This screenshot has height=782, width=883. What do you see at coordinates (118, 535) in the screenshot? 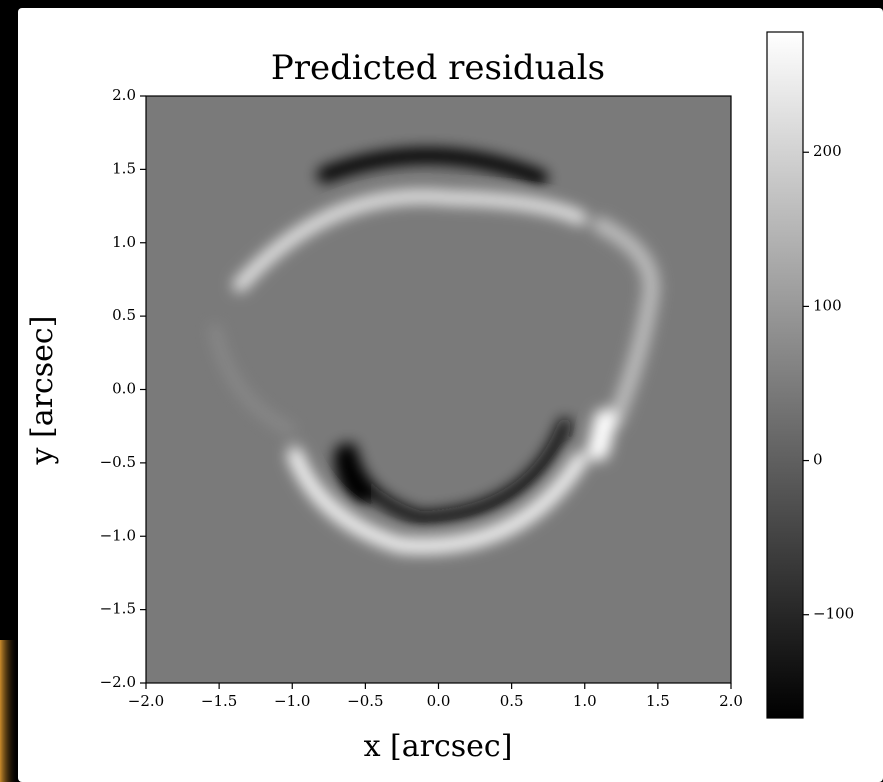
I see `y-tick-label: −1.0` at bounding box center [118, 535].